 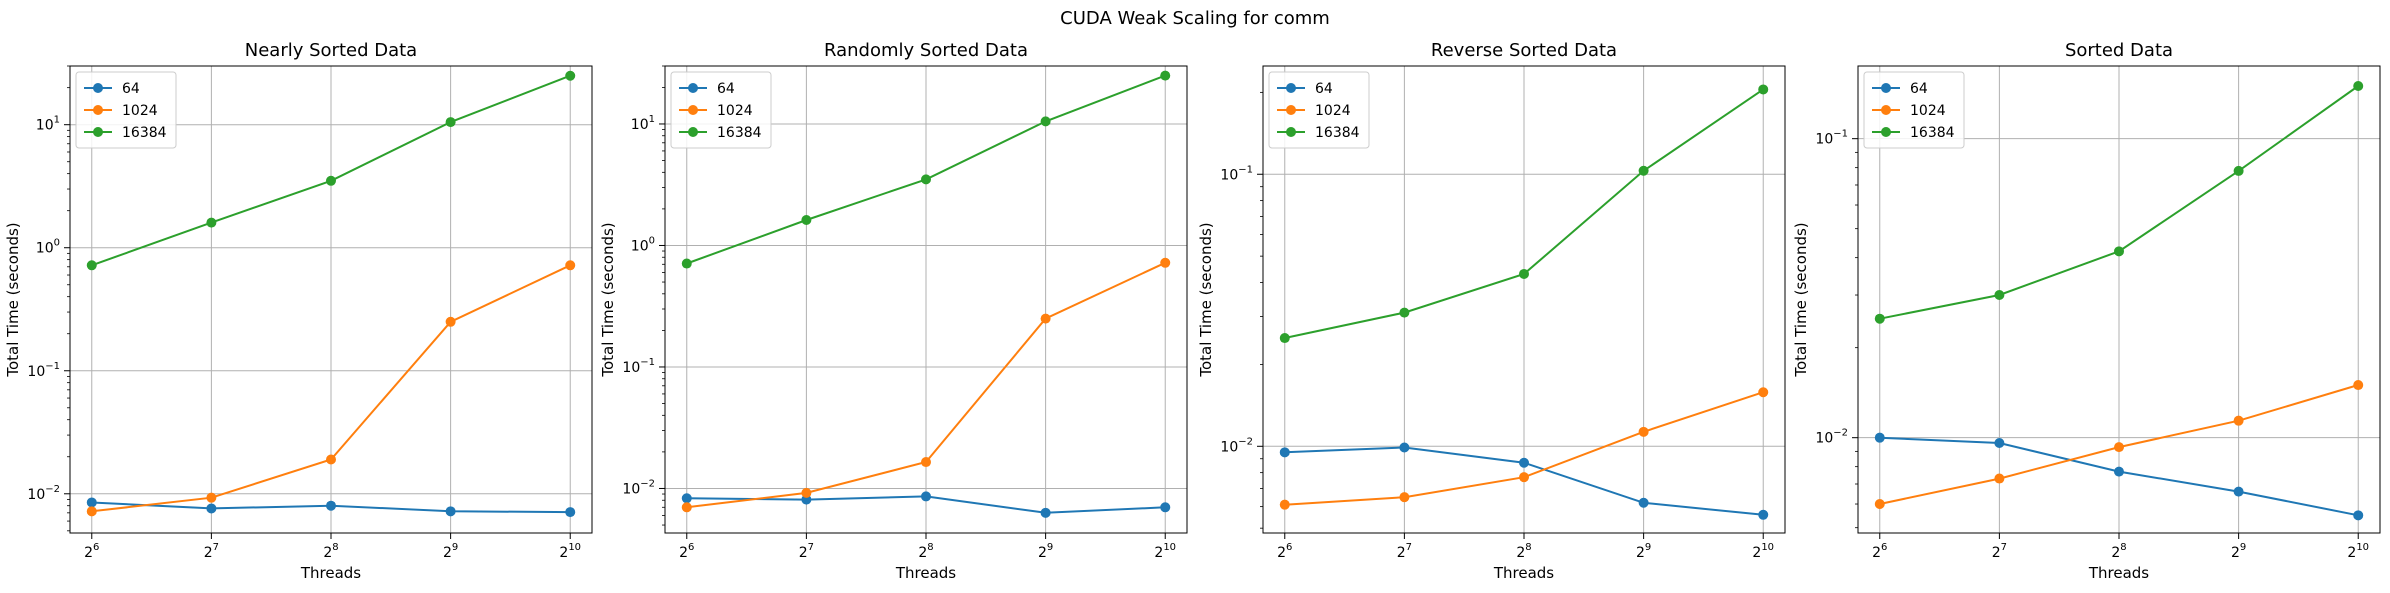 What do you see at coordinates (643, 244) in the screenshot?
I see `y-tick-label: 10⁰` at bounding box center [643, 244].